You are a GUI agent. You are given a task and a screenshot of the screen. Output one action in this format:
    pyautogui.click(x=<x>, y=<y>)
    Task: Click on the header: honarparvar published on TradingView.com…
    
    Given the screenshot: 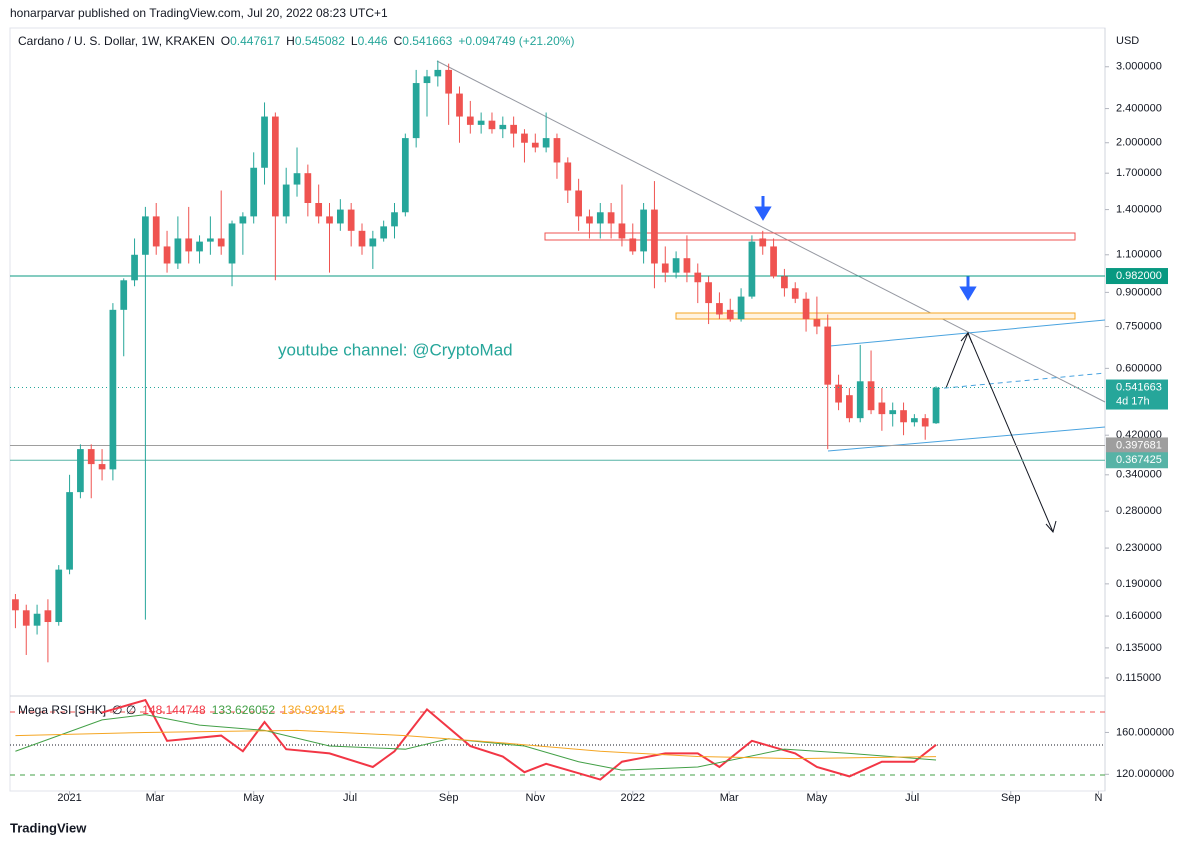 What is the action you would take?
    pyautogui.click(x=199, y=13)
    